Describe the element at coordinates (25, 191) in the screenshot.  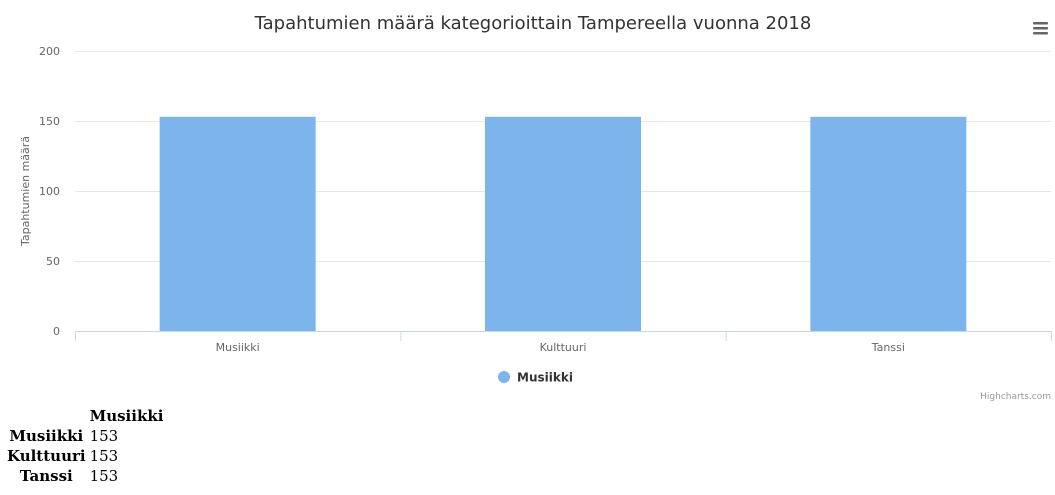
I see `y-axis-label: Tapahtumien määrä` at that location.